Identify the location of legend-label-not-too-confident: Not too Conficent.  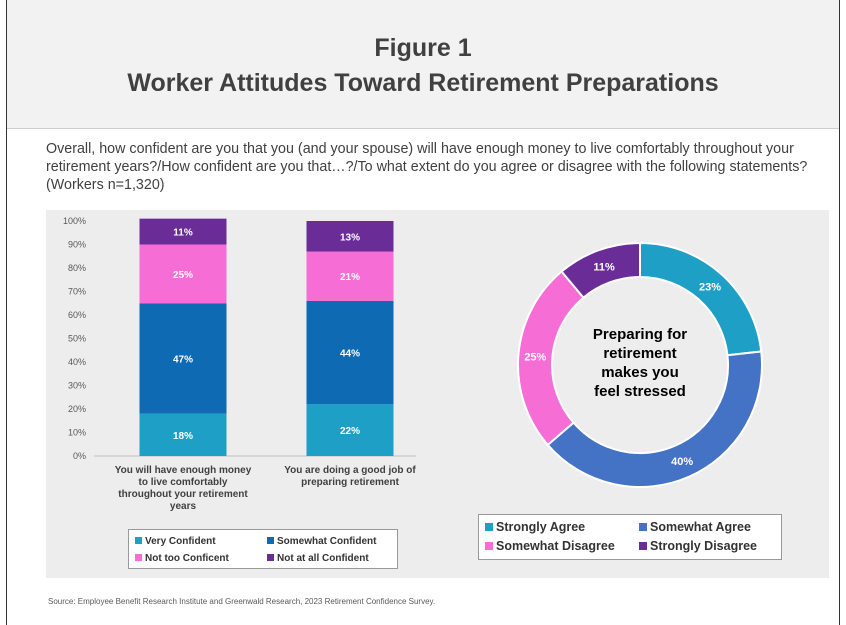
(187, 558).